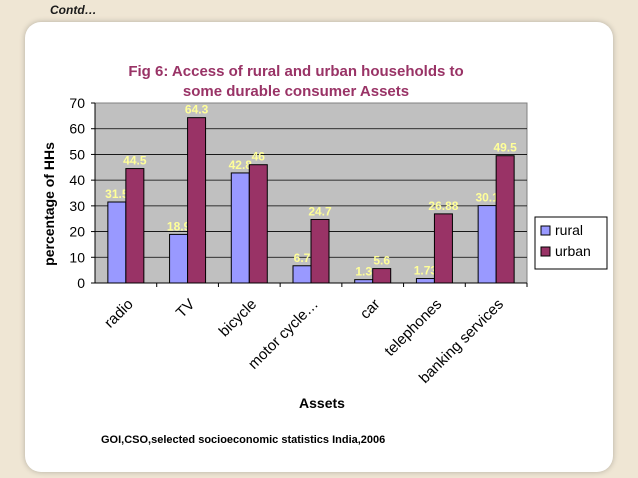 The image size is (638, 478). Describe the element at coordinates (573, 251) in the screenshot. I see `legend-label-urban: urban` at that location.